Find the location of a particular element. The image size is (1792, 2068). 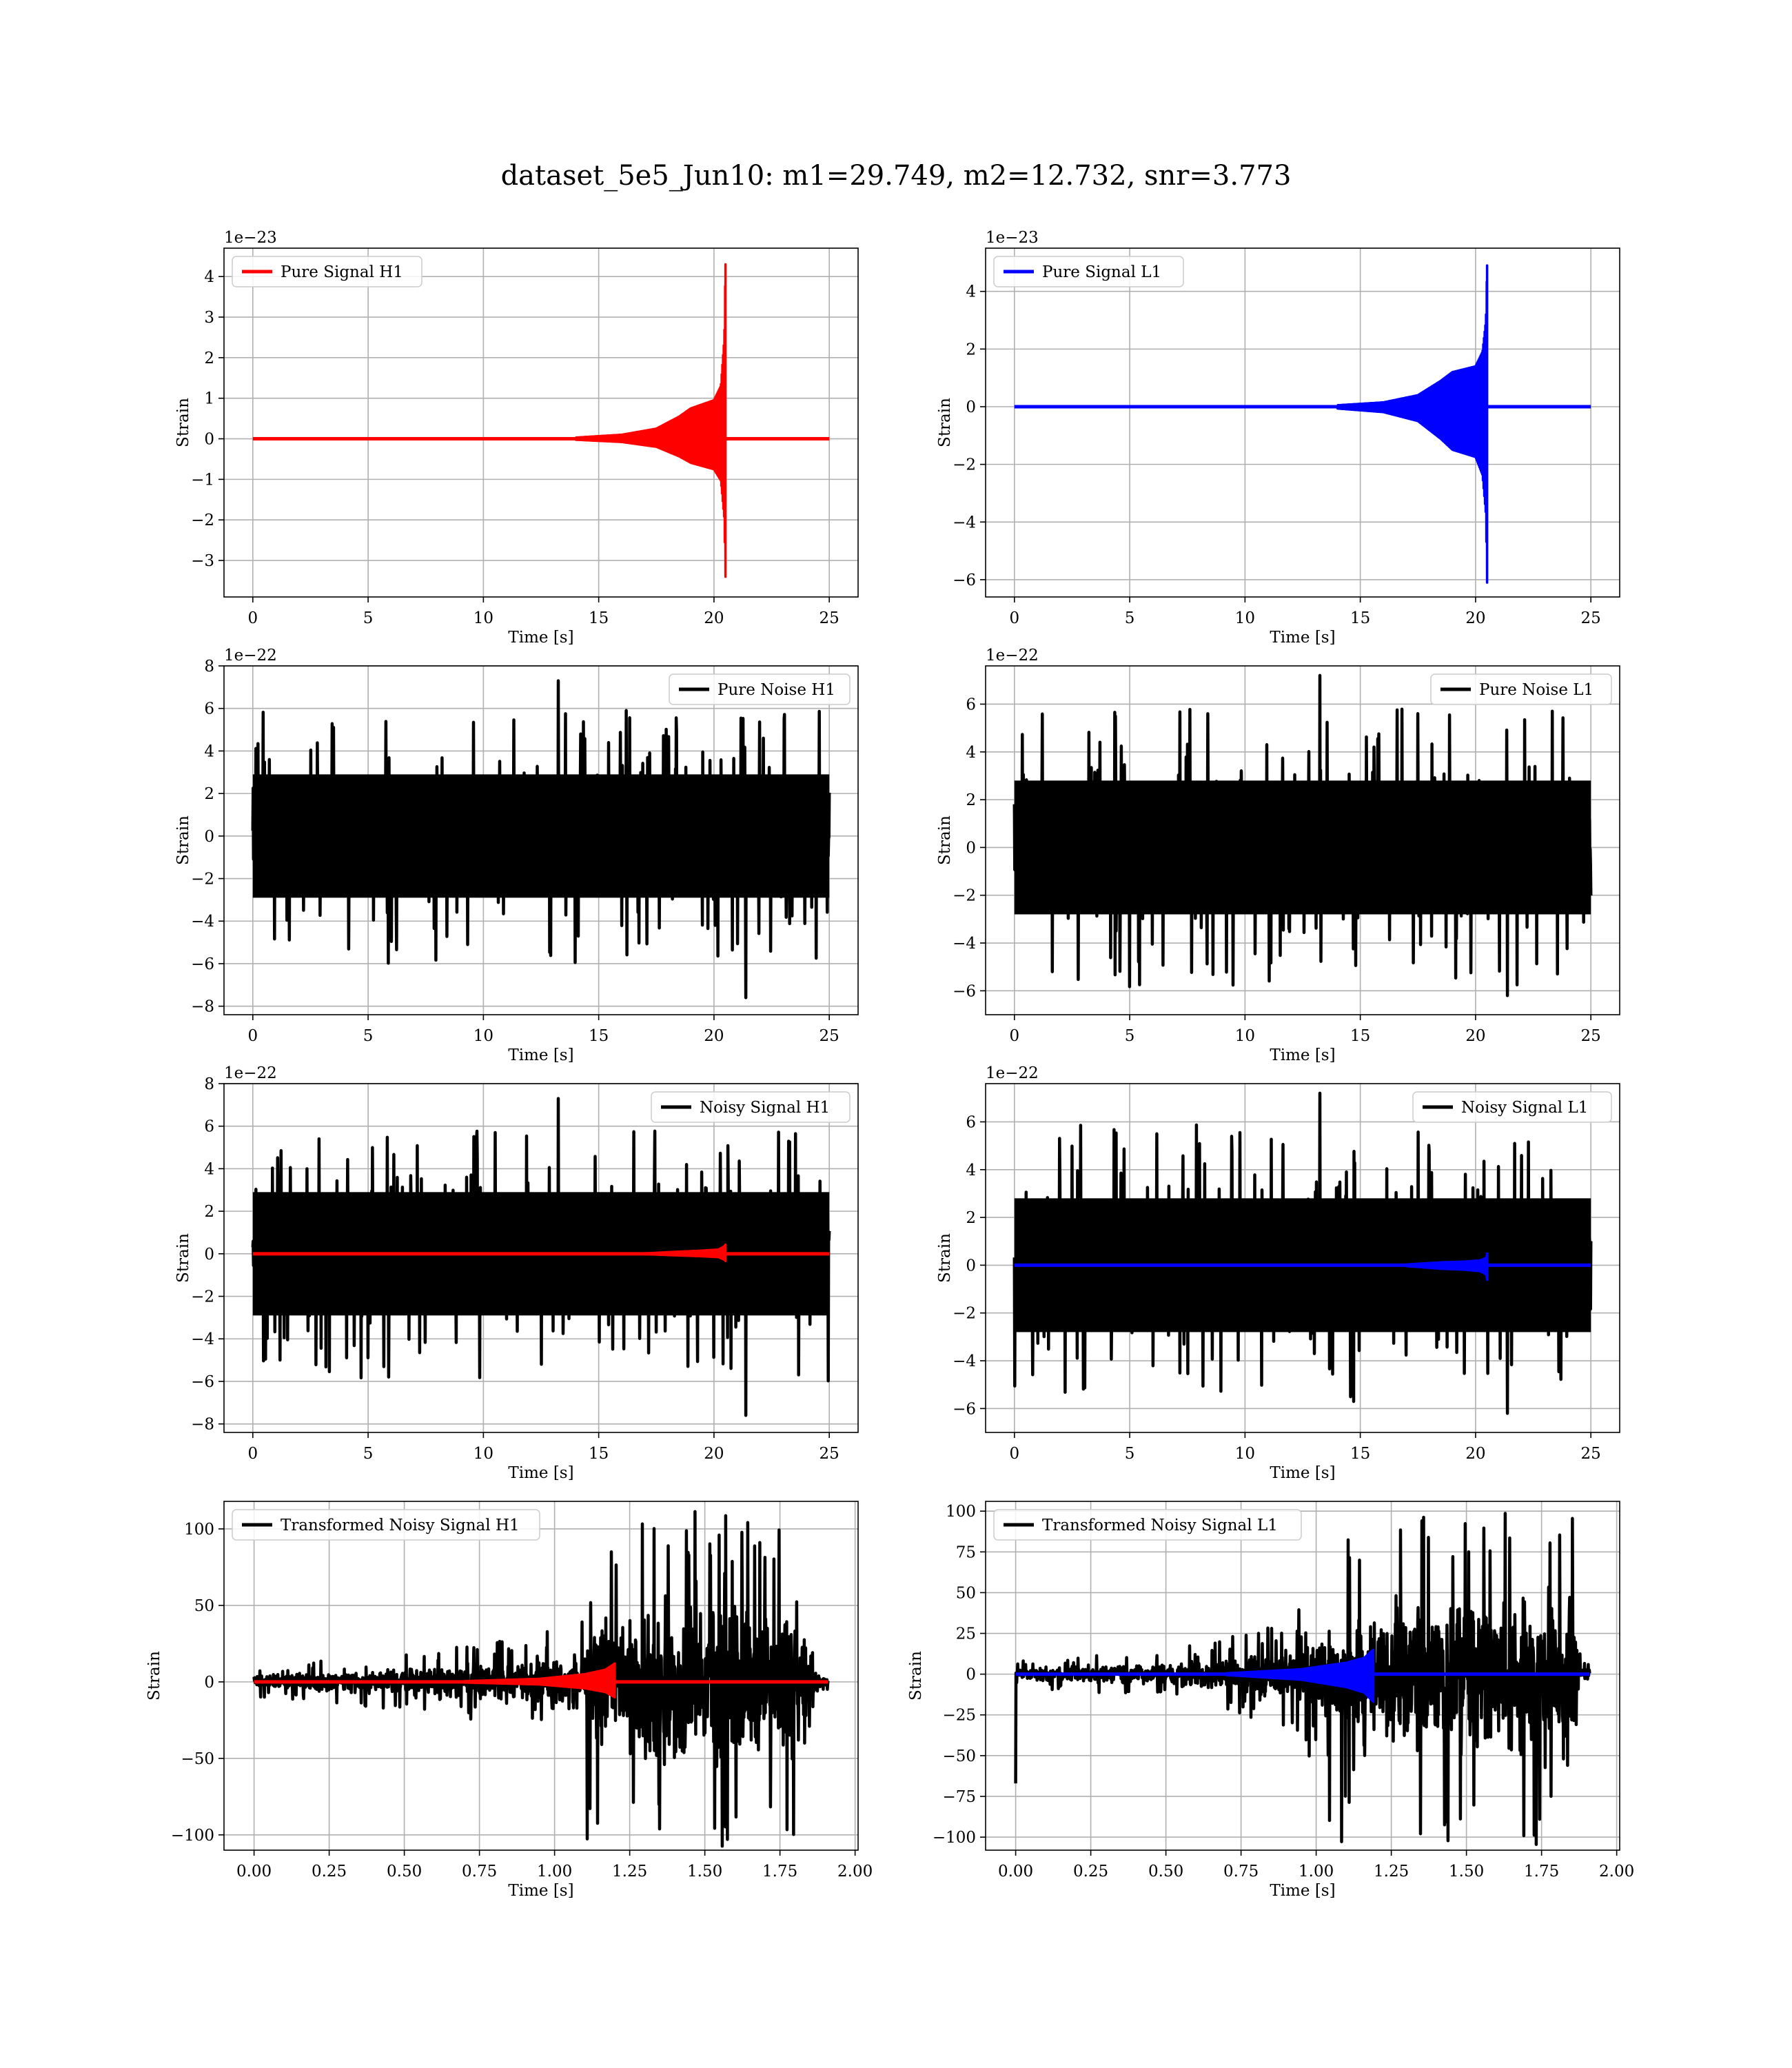

legend: Pure Noise L1 is located at coordinates (1521, 689).